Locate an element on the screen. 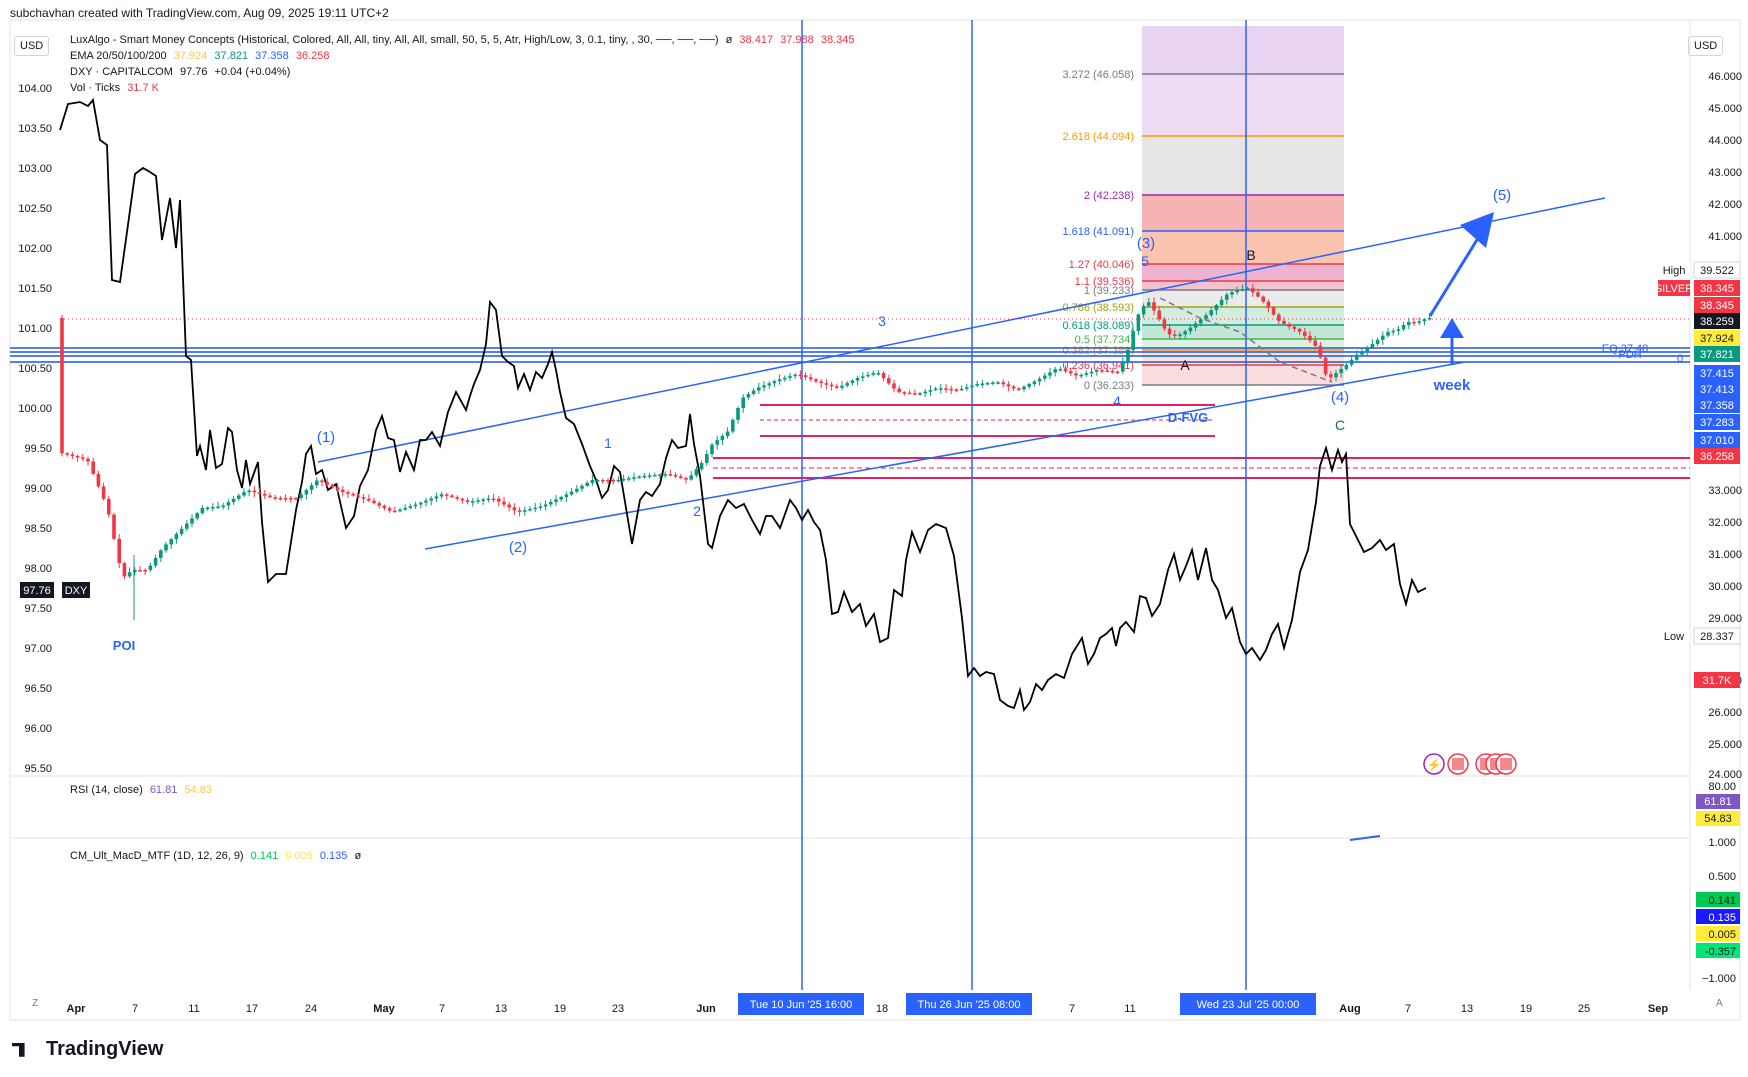  zoom-button: Z is located at coordinates (35, 1003).